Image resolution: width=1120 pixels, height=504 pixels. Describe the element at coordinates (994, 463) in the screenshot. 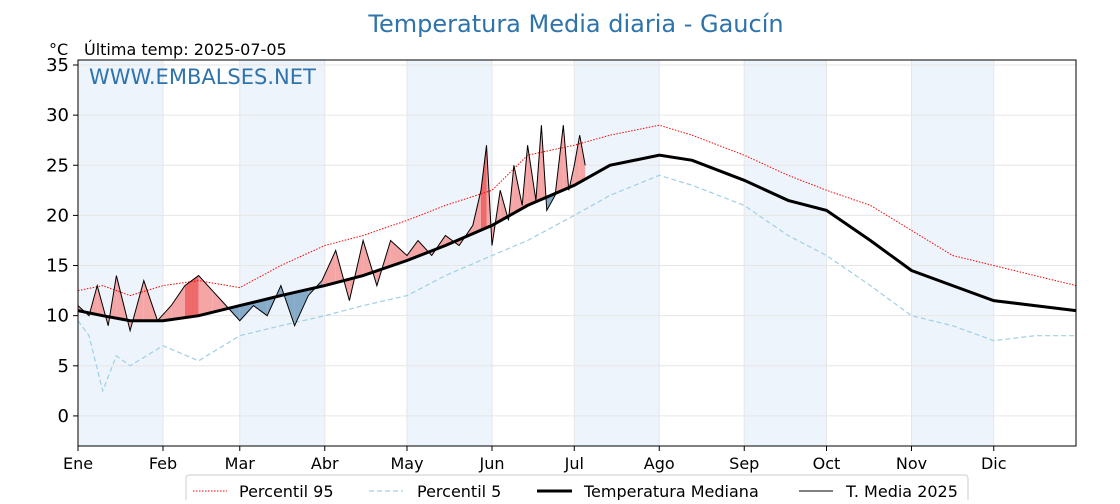

I see `x-tick-label: Dic` at that location.